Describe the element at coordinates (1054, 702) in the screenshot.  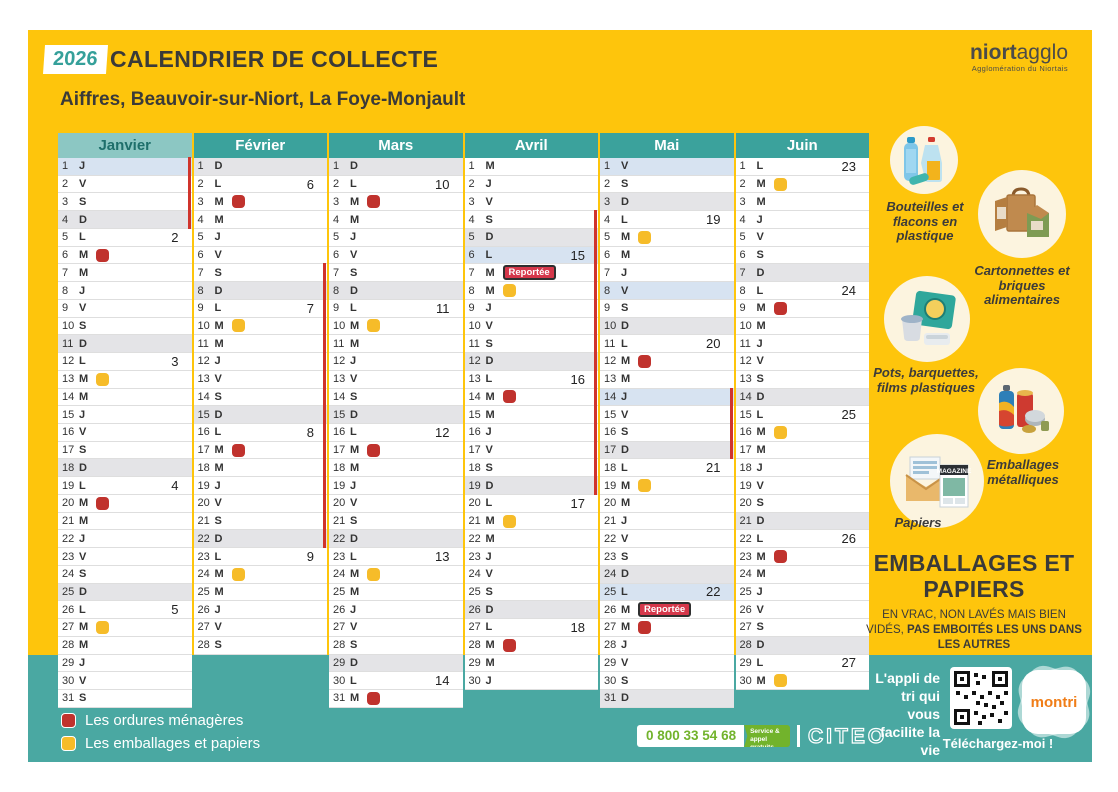
I see `montri-brand: montri` at that location.